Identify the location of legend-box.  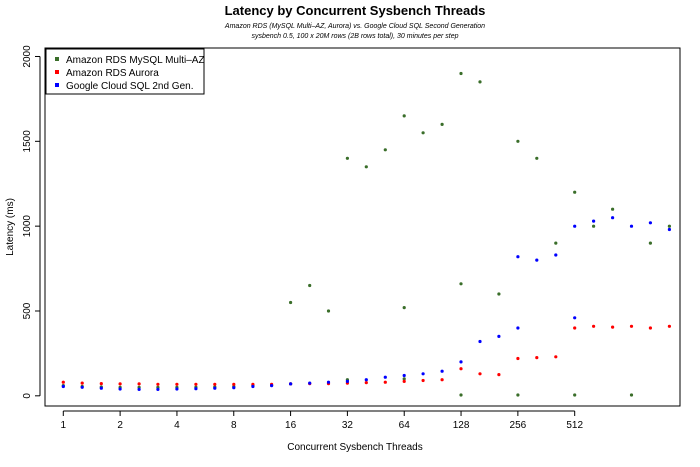
(125, 71).